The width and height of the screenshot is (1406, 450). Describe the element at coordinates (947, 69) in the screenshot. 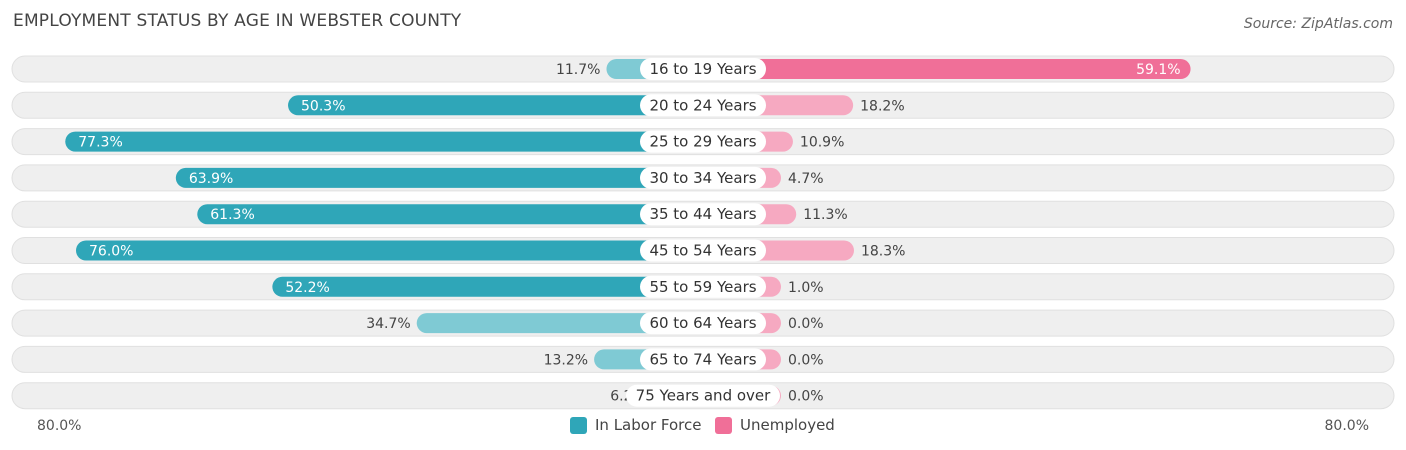

I see `bar-unemployed` at that location.